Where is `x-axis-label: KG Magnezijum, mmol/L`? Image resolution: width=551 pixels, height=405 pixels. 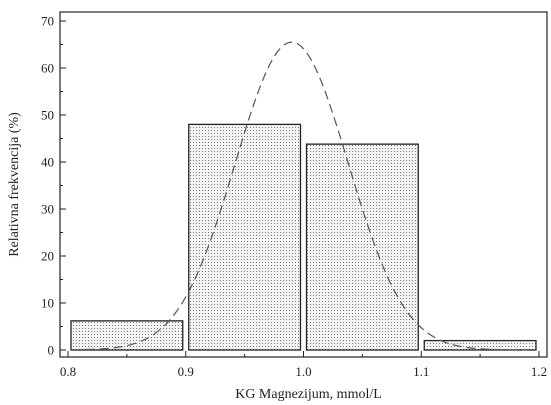
x-axis-label: KG Magnezijum, mmol/L is located at coordinates (308, 394).